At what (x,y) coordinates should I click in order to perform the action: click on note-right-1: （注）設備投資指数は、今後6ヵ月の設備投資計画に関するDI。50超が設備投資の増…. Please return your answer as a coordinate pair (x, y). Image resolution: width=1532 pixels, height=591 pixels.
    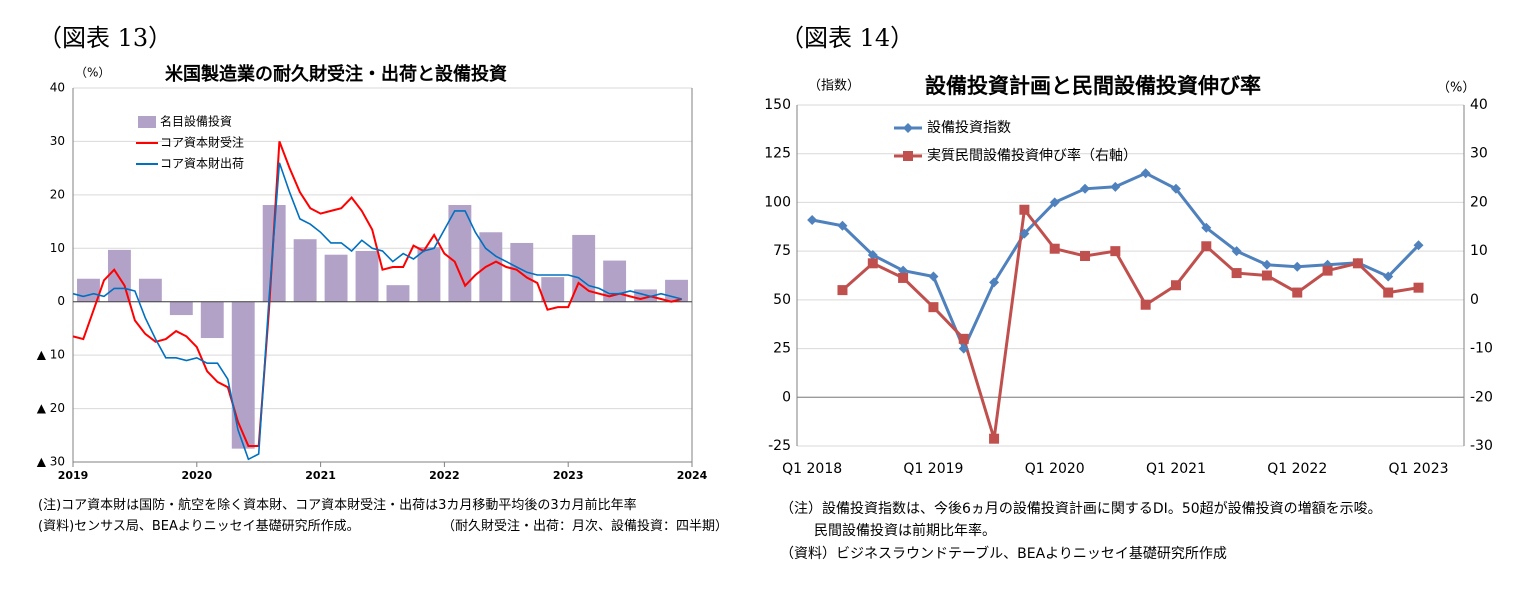
    Looking at the image, I should click on (1081, 509).